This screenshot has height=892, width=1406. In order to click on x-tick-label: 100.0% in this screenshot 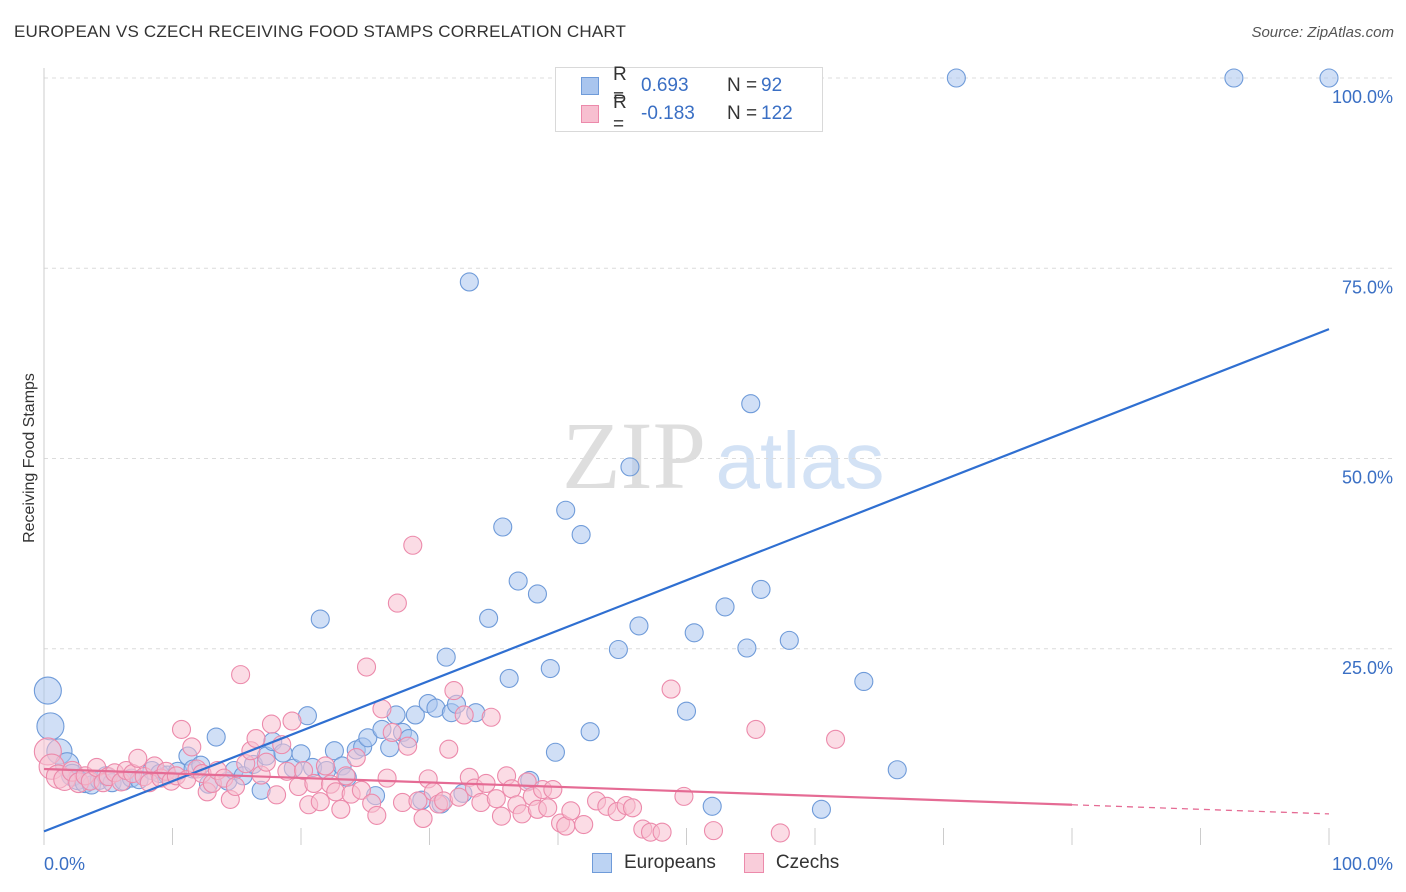, I will do `click(1362, 864)`.